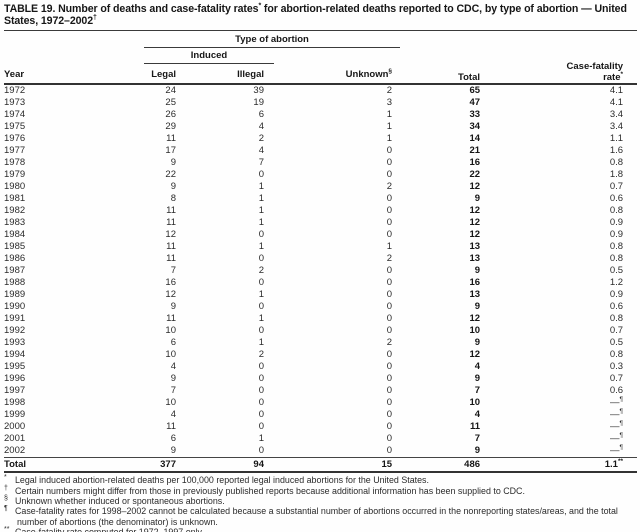 This screenshot has width=640, height=532. What do you see at coordinates (562, 57) in the screenshot?
I see `col-header-case-fatality-rate: Case-fatality rate*` at bounding box center [562, 57].